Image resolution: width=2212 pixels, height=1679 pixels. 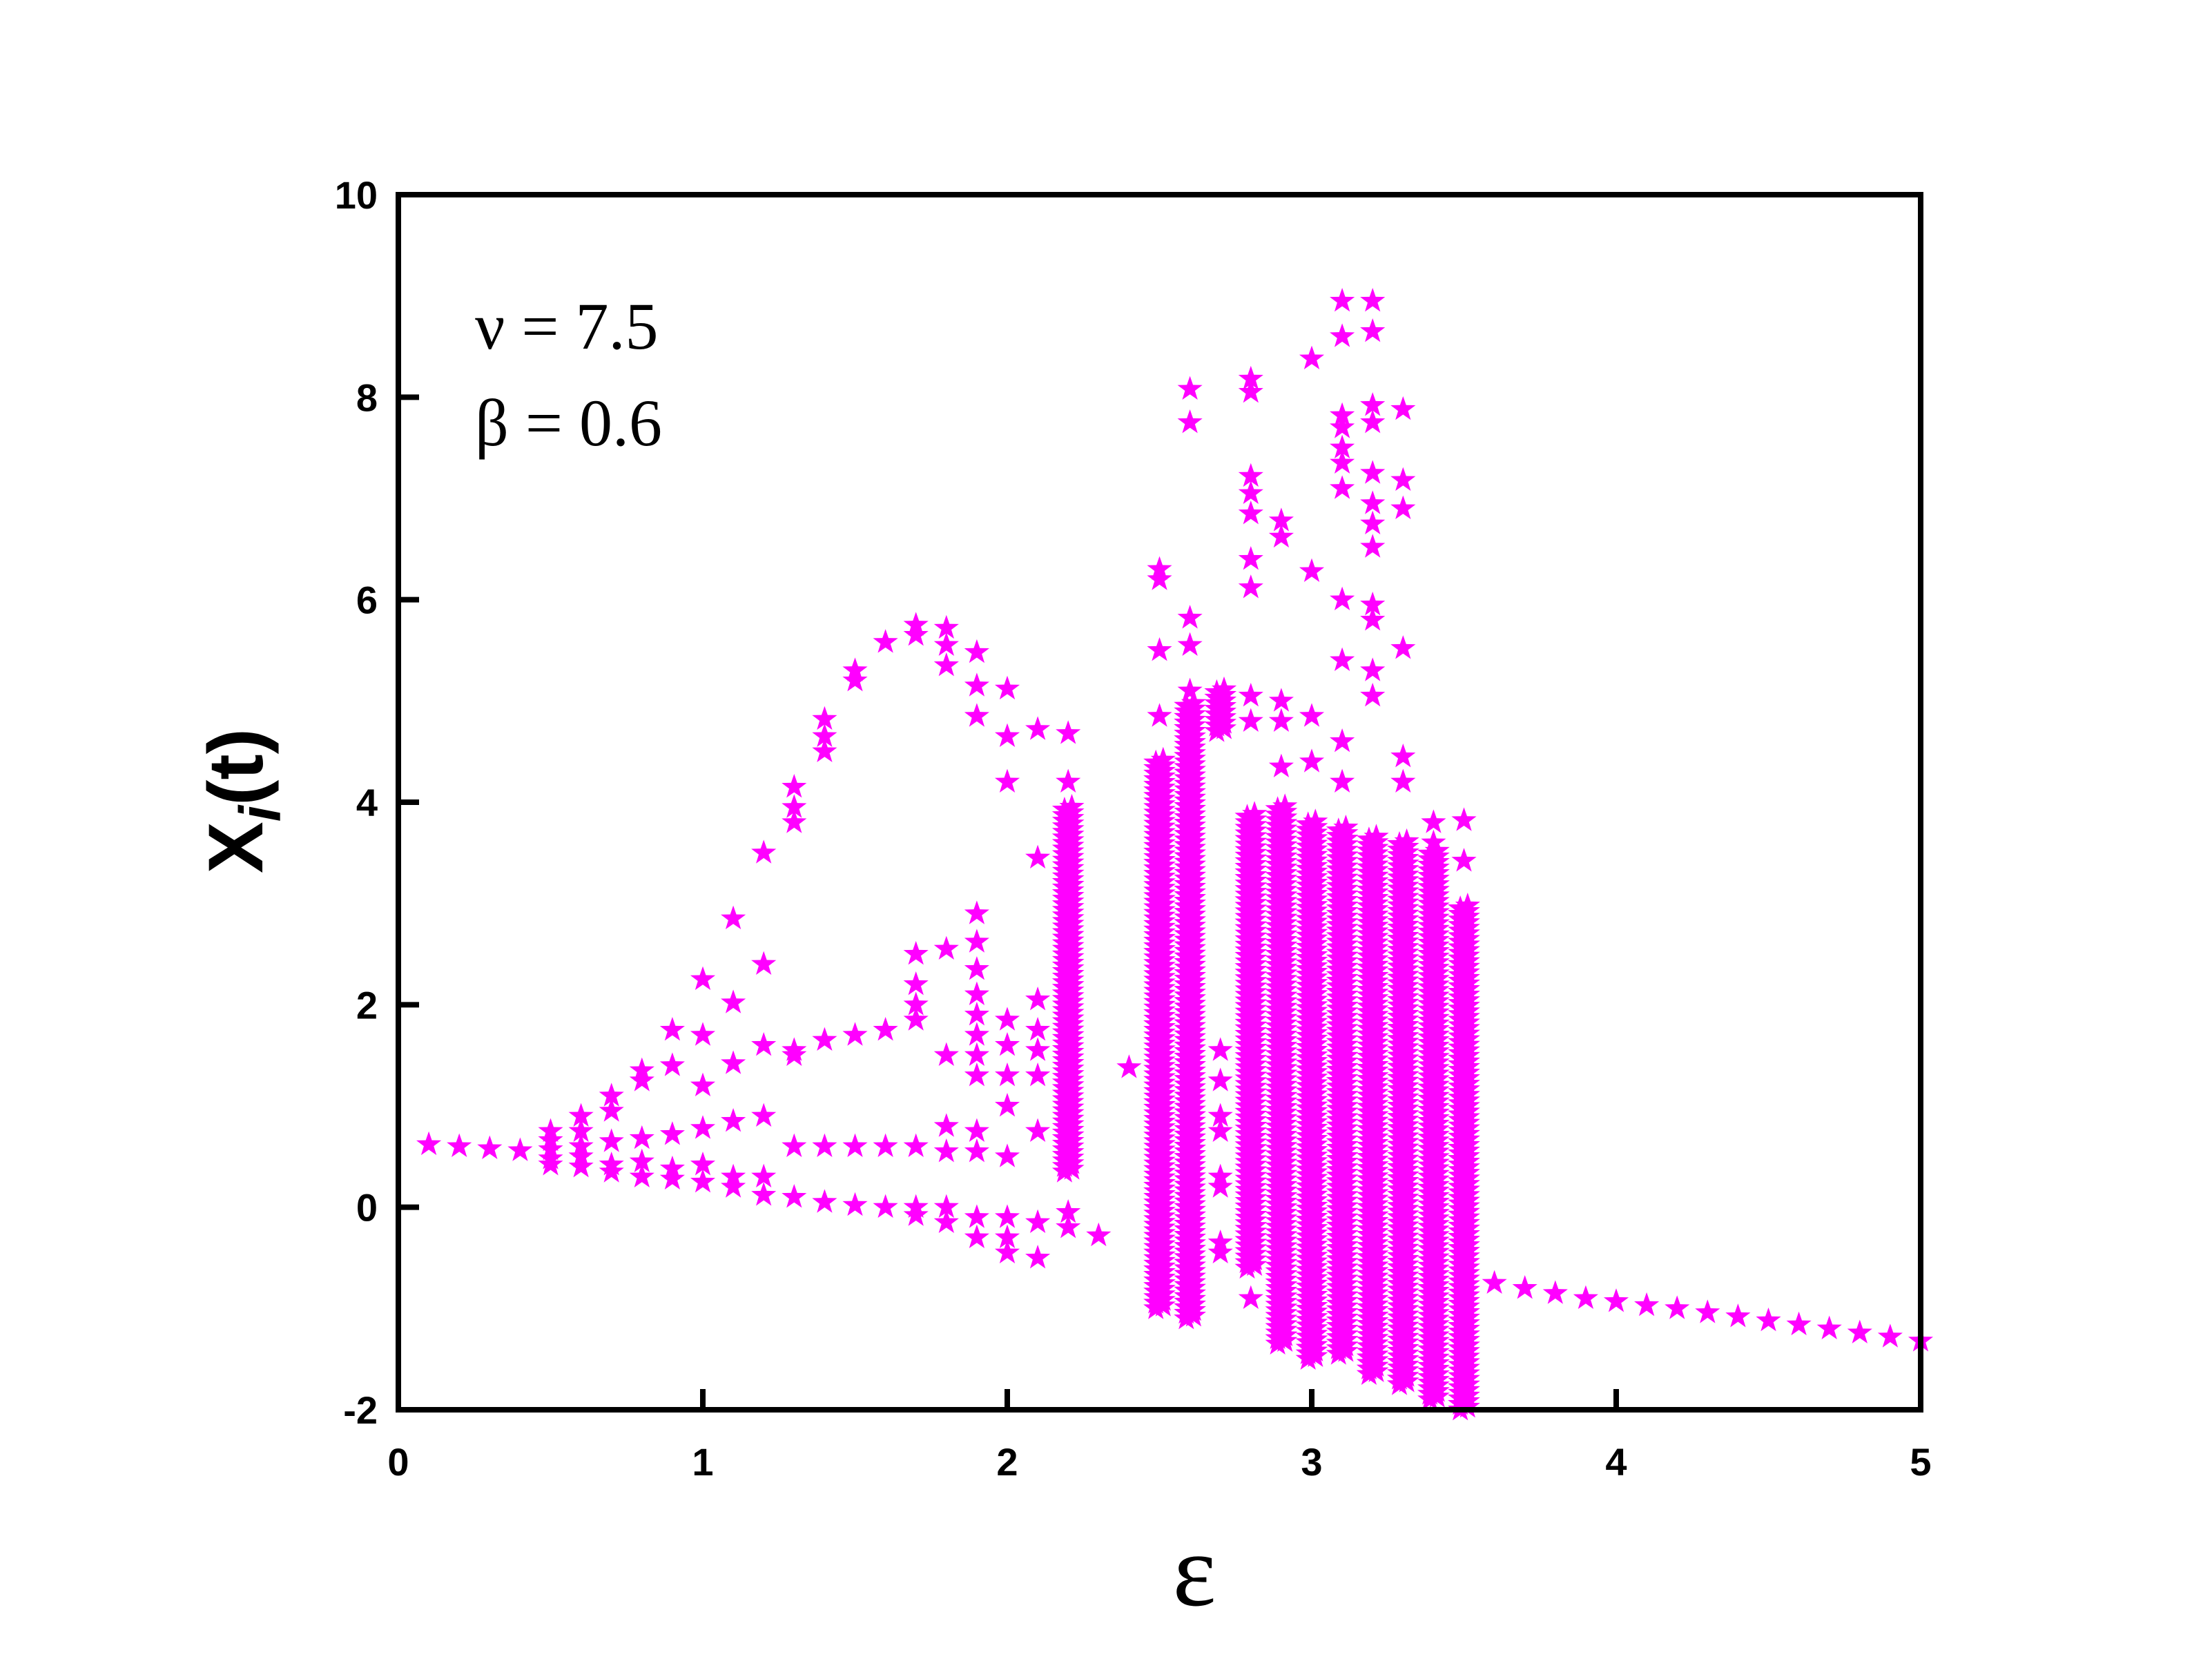 What do you see at coordinates (236, 847) in the screenshot?
I see `y-axis-label-main: X` at bounding box center [236, 847].